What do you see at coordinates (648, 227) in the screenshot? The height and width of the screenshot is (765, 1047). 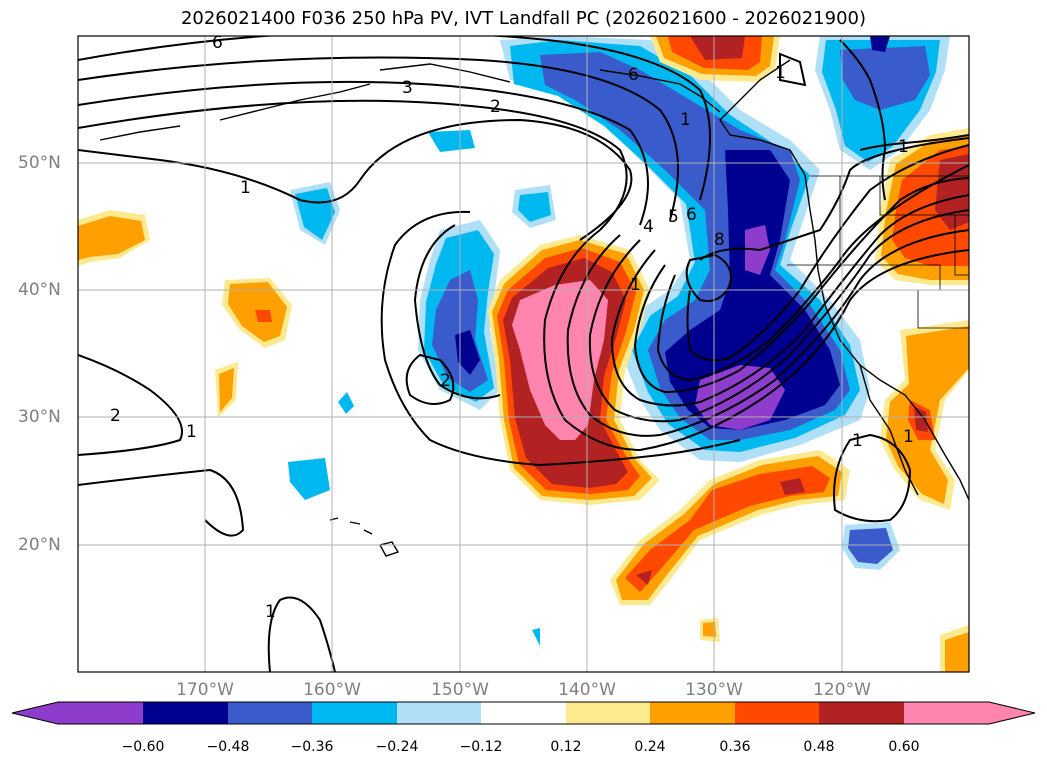 I see `contour-label: 4` at bounding box center [648, 227].